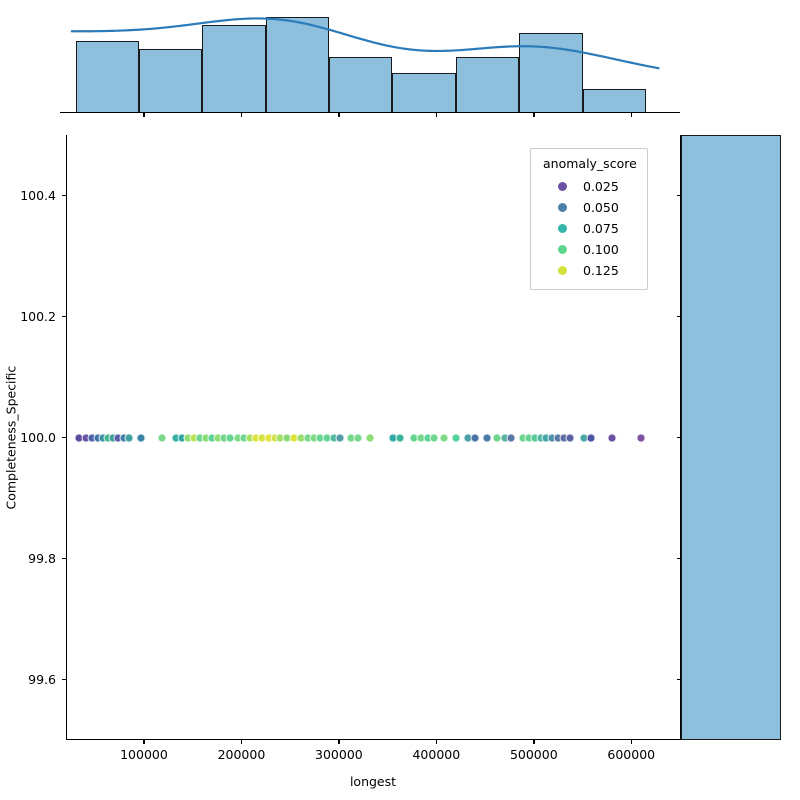  Describe the element at coordinates (67, 437) in the screenshot. I see `joint-left-spine` at that location.